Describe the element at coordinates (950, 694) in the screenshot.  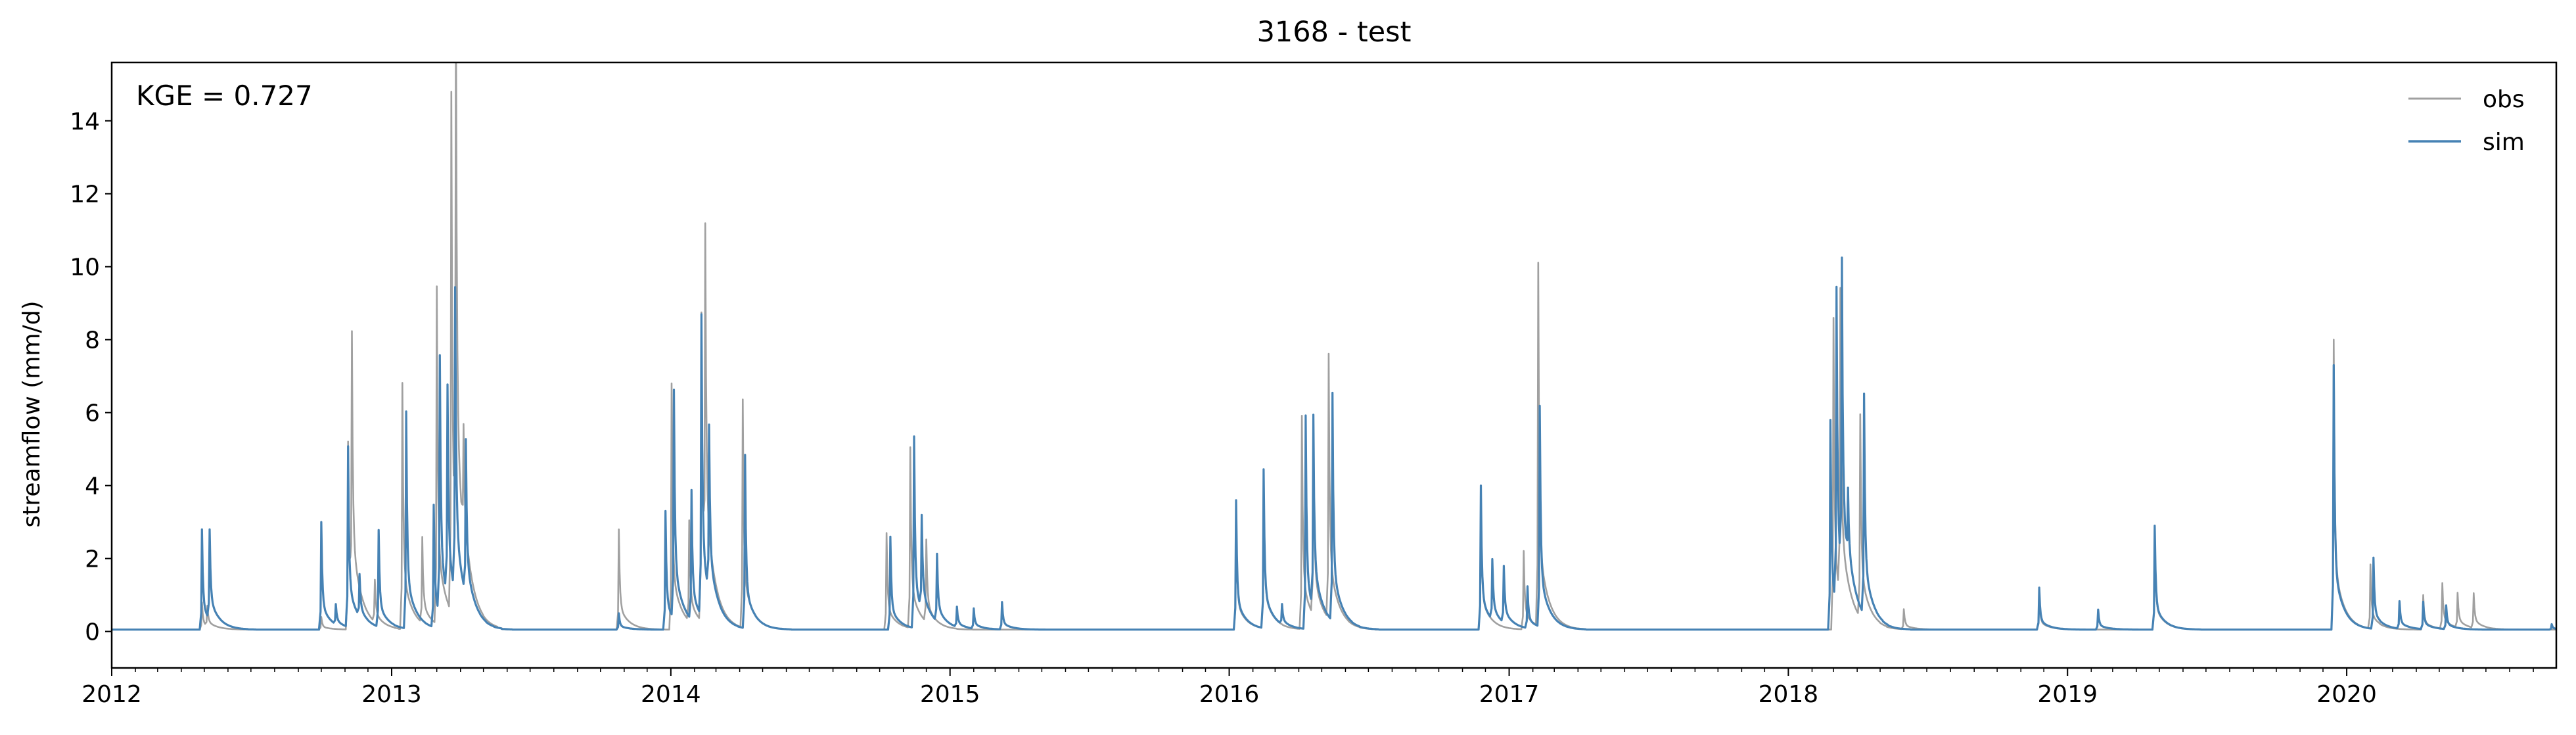
I see `x-tick-label: 2015` at that location.